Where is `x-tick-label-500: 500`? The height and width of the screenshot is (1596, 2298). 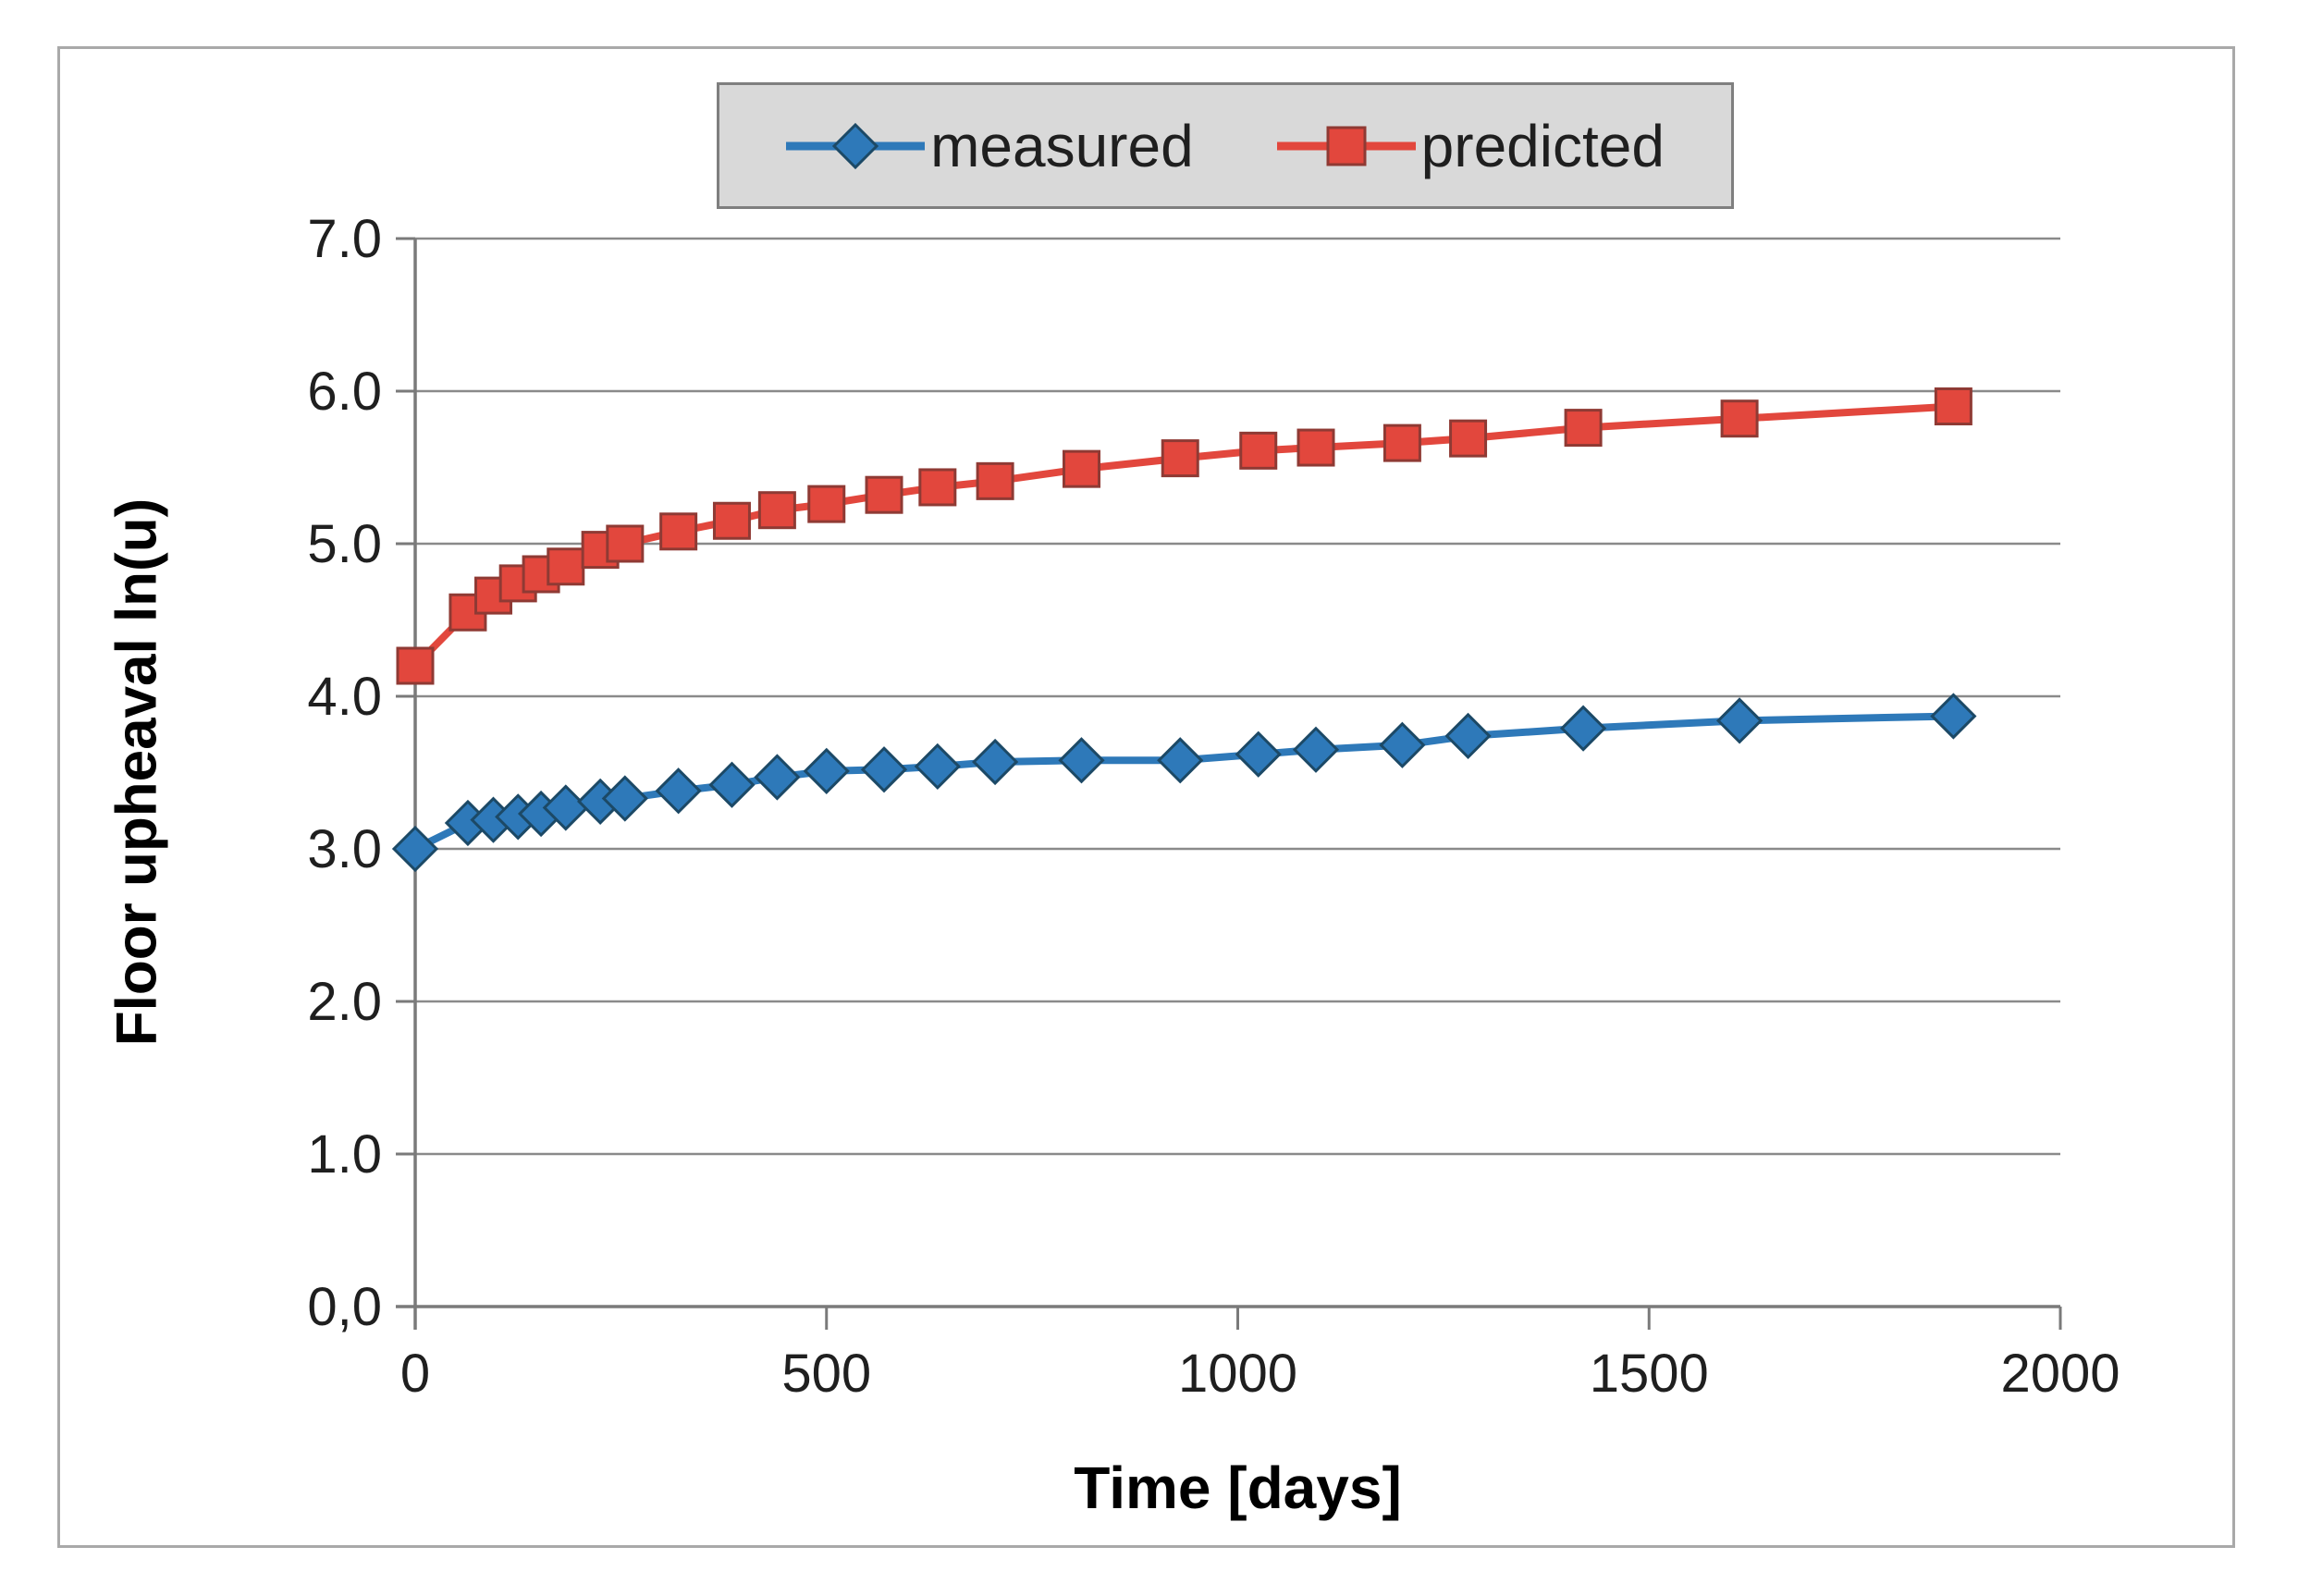 x-tick-label-500: 500 is located at coordinates (826, 1374).